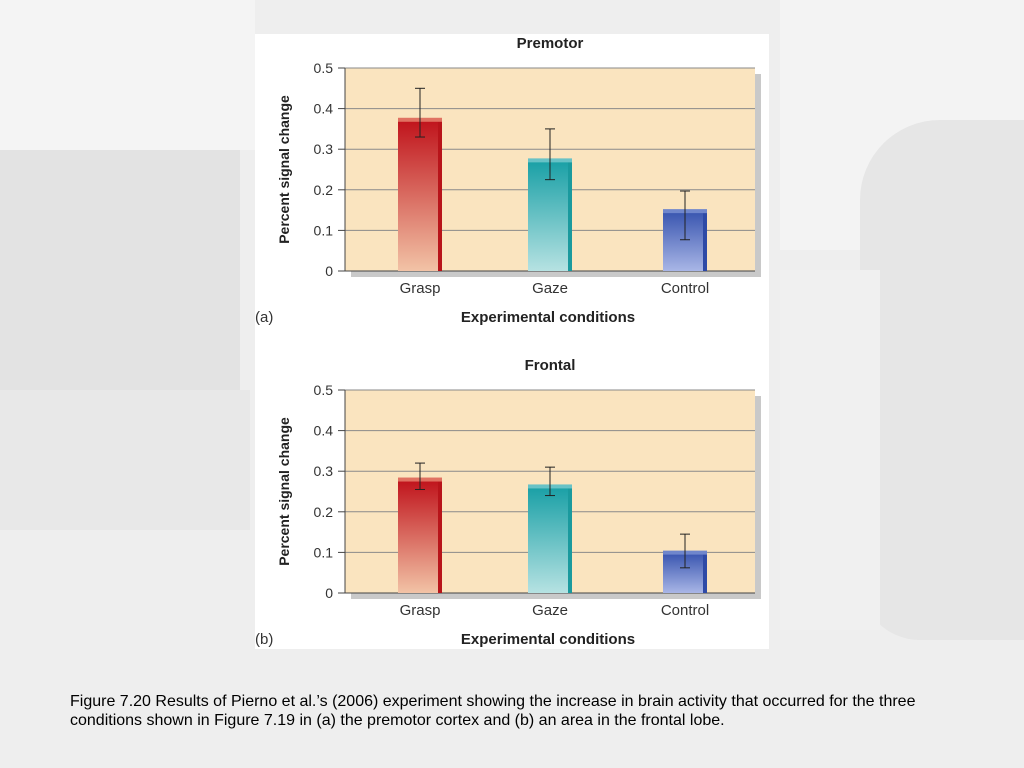  I want to click on panel-label: (b), so click(264, 639).